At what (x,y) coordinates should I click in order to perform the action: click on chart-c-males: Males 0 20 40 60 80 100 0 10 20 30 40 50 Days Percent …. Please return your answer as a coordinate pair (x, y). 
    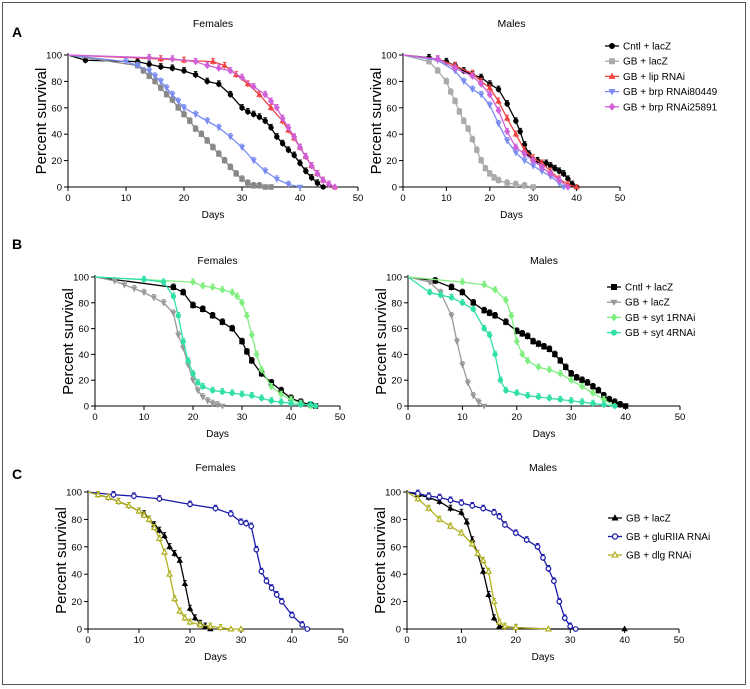
    Looking at the image, I should click on (541, 562).